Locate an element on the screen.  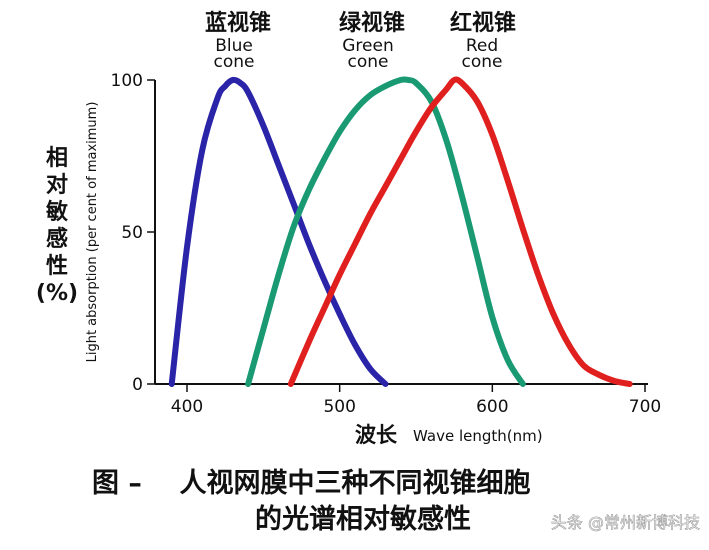
caption-line-2: 的光谱相对敏感性 is located at coordinates (363, 519).